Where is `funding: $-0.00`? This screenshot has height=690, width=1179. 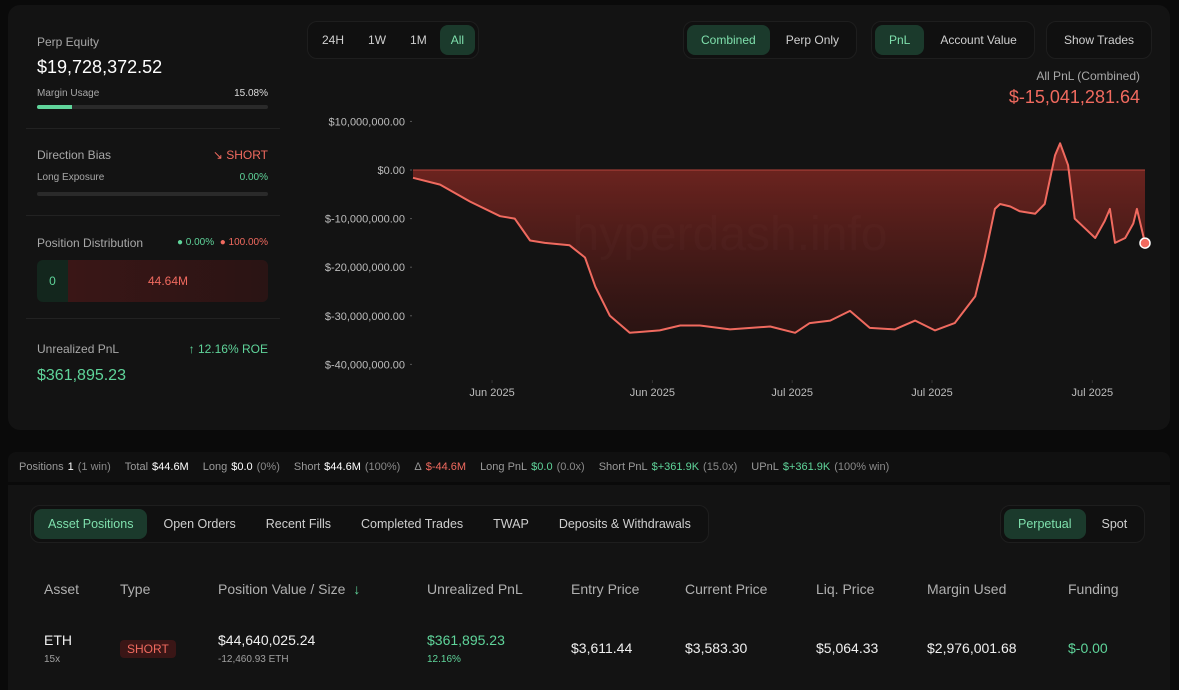 funding: $-0.00 is located at coordinates (1088, 648).